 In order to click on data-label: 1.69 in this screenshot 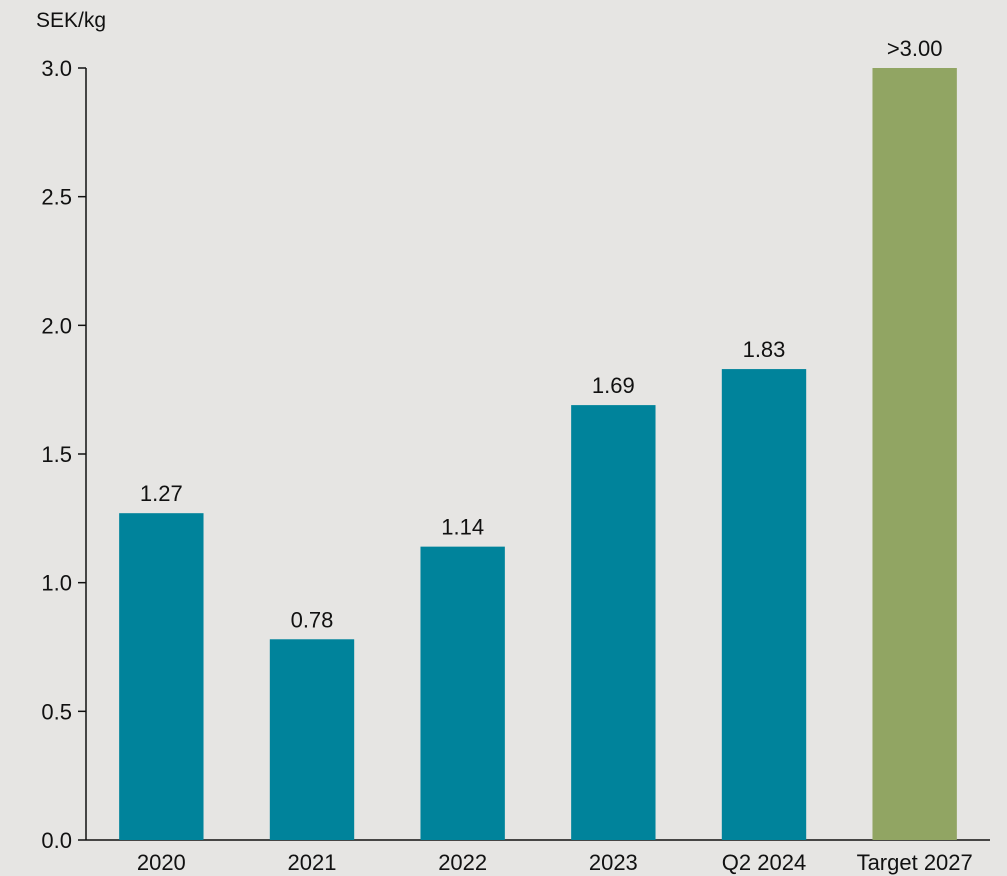, I will do `click(613, 385)`.